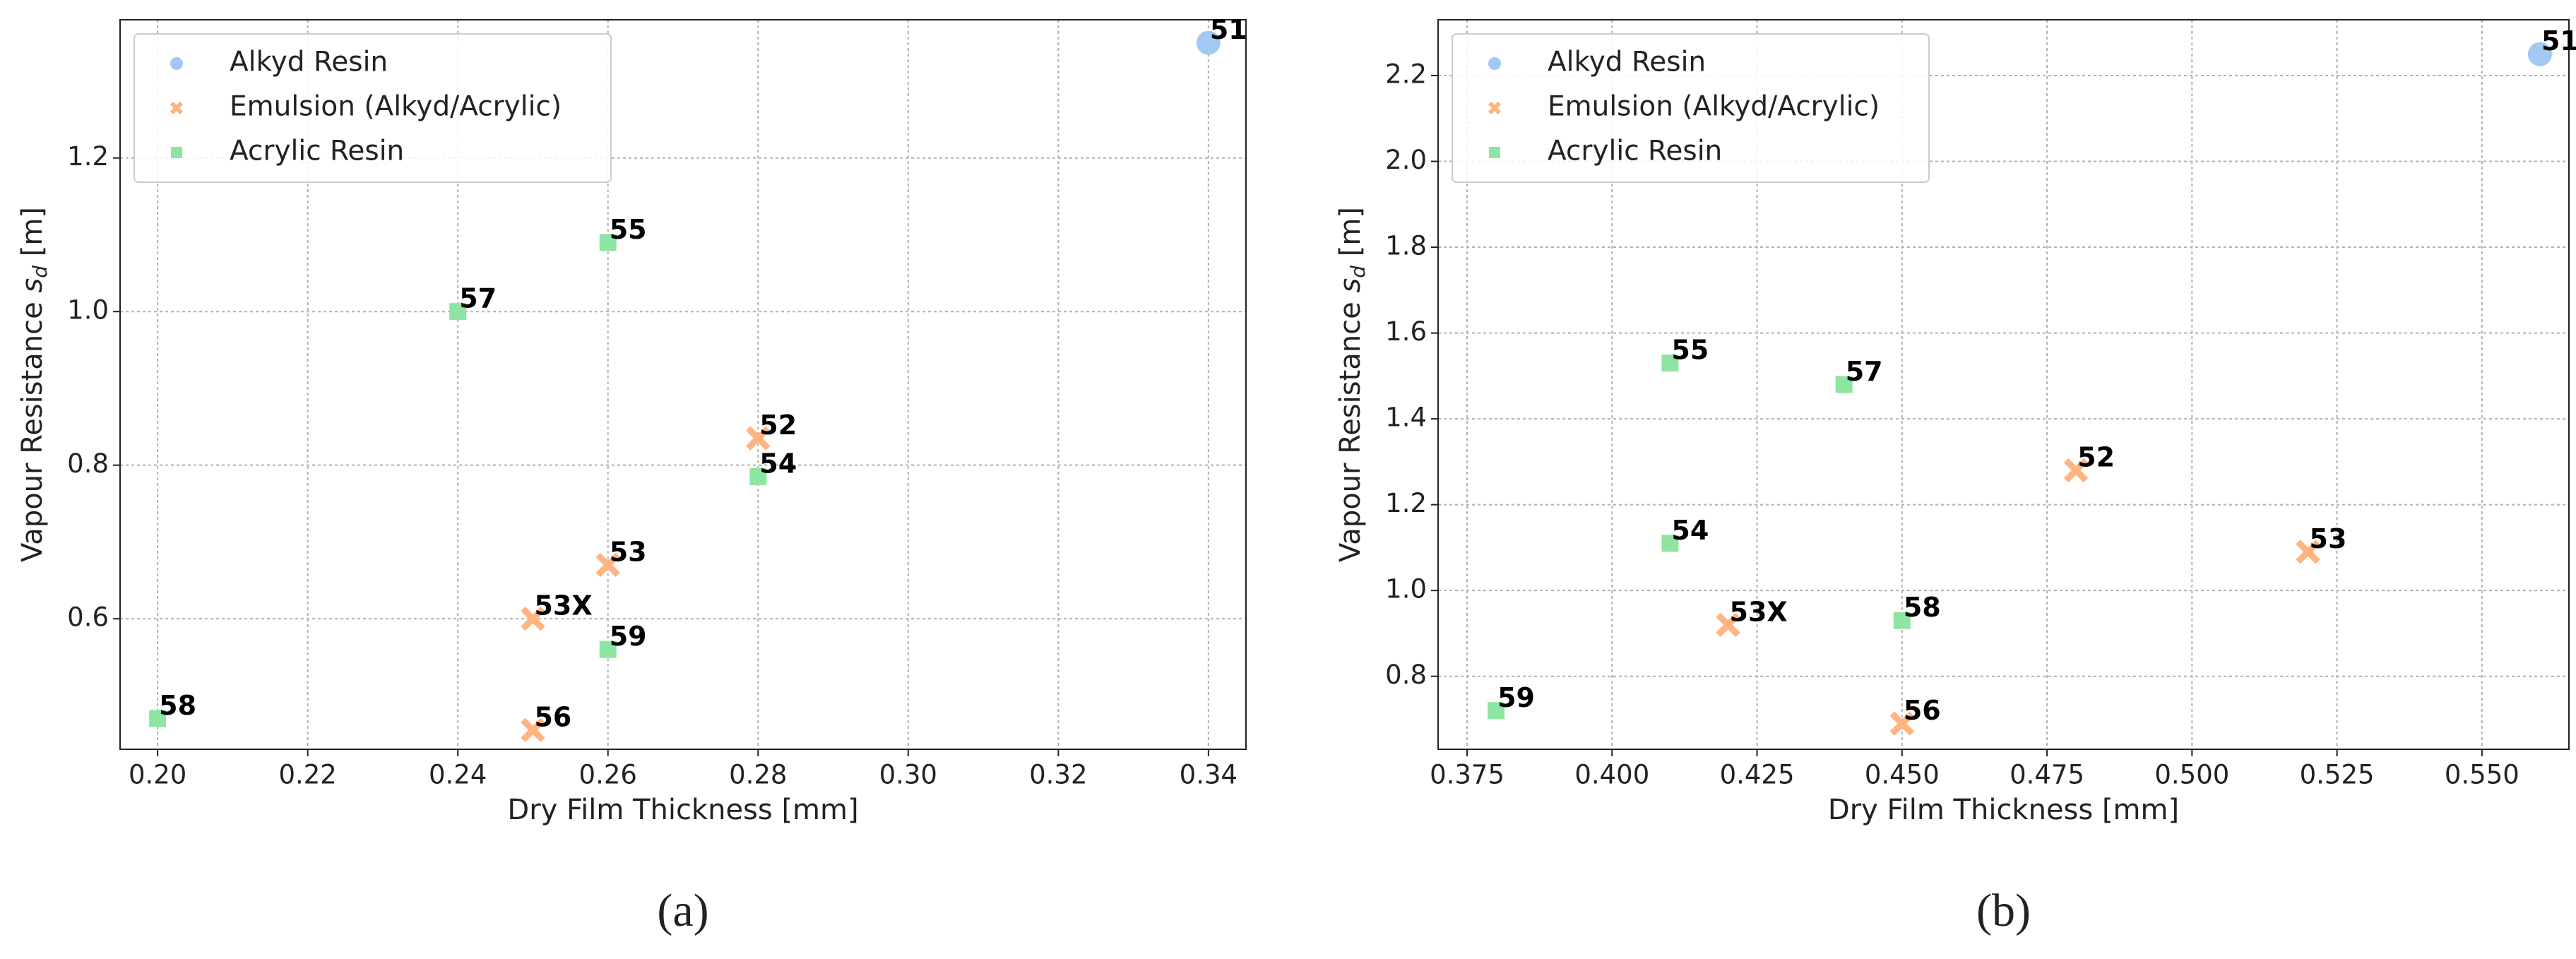 This screenshot has height=959, width=2576. Describe the element at coordinates (1611, 775) in the screenshot. I see `x-tick-label: 0.400` at that location.